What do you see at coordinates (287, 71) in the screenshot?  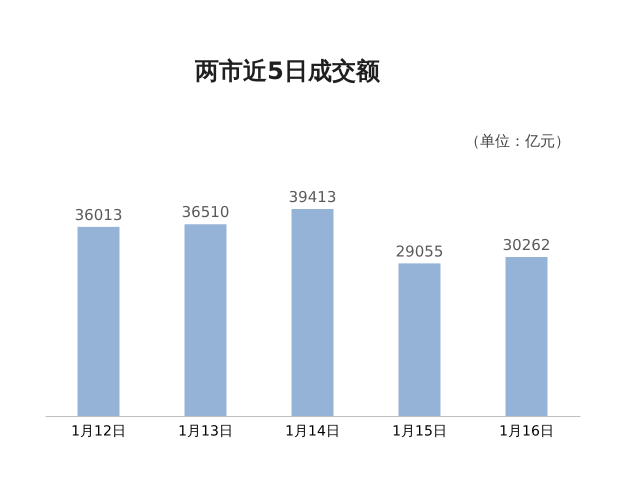 I see `chart-title: 两市近5日成交额` at bounding box center [287, 71].